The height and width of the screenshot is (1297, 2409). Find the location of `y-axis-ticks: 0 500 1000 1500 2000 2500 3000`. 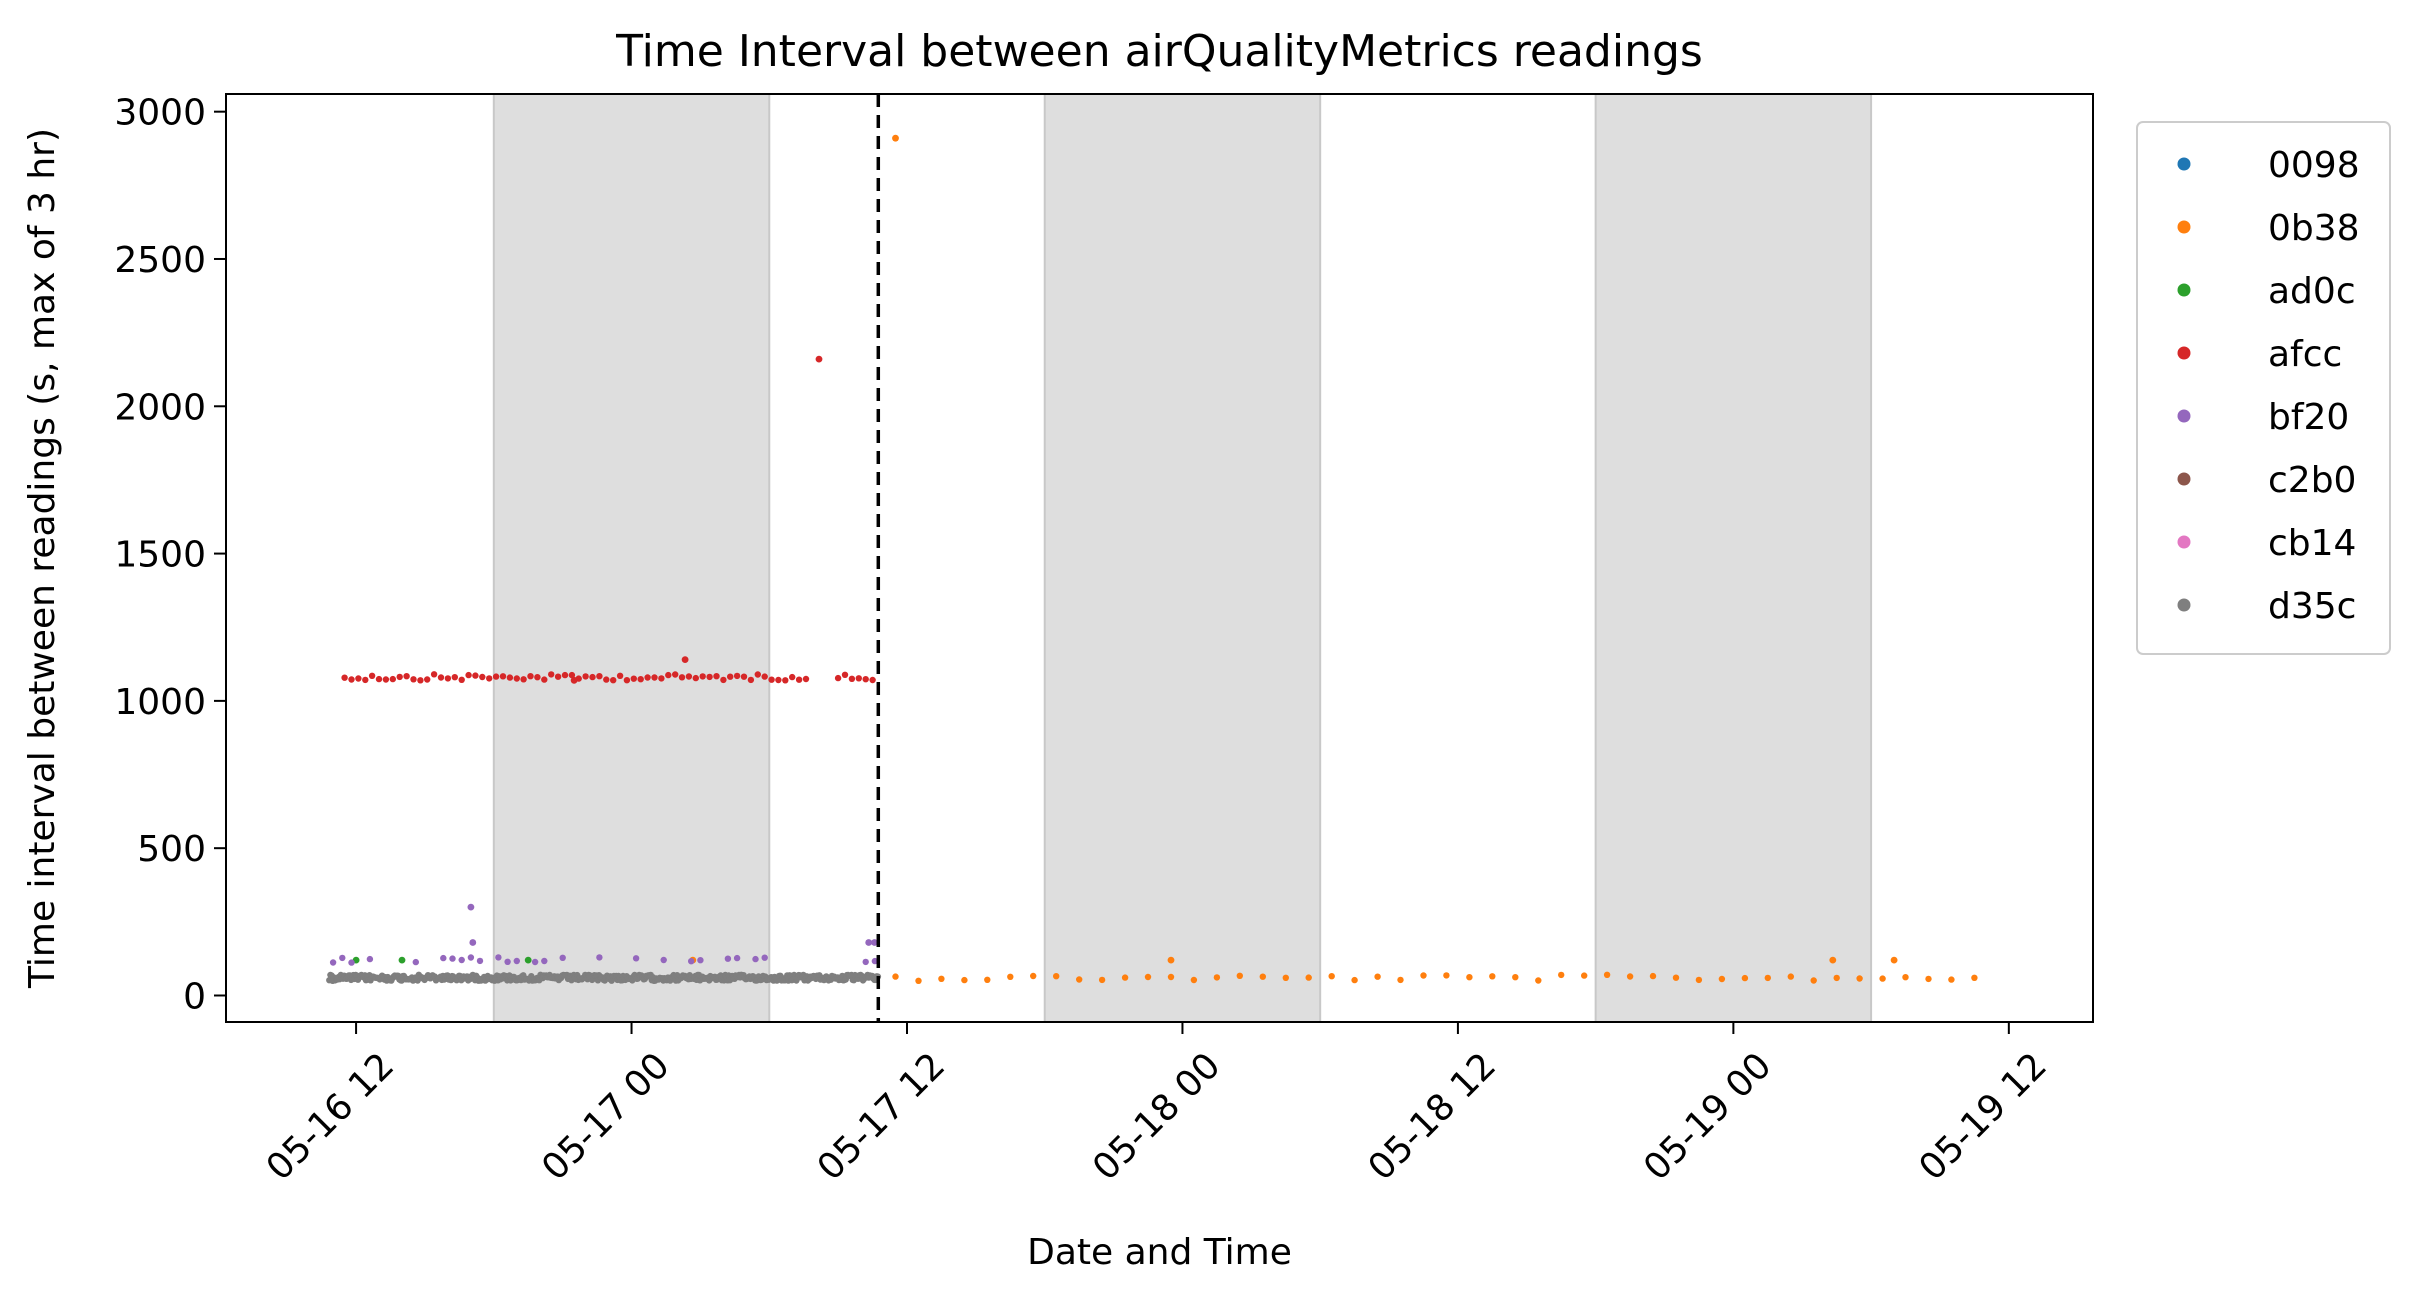

y-axis-ticks: 0 500 1000 1500 2000 2500 3000 is located at coordinates (170, 555).